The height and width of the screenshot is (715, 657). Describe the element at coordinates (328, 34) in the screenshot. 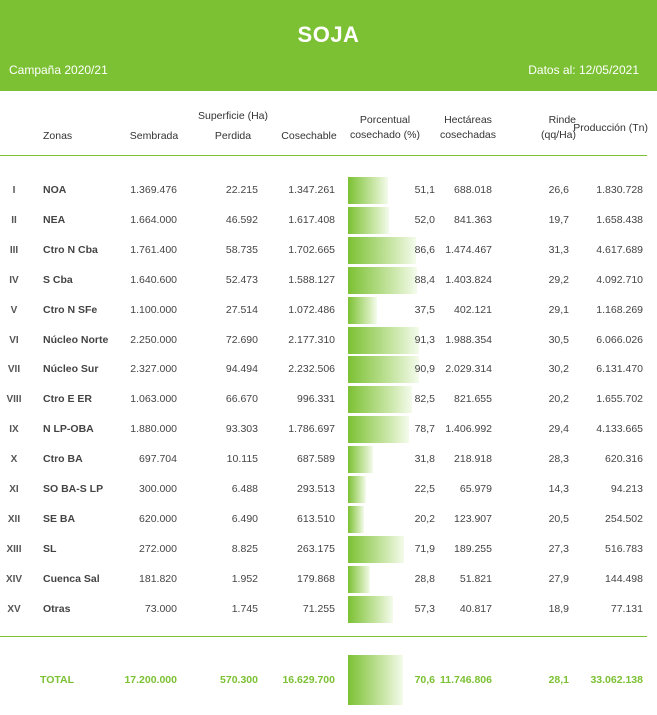

I see `page-title: SOJA` at that location.